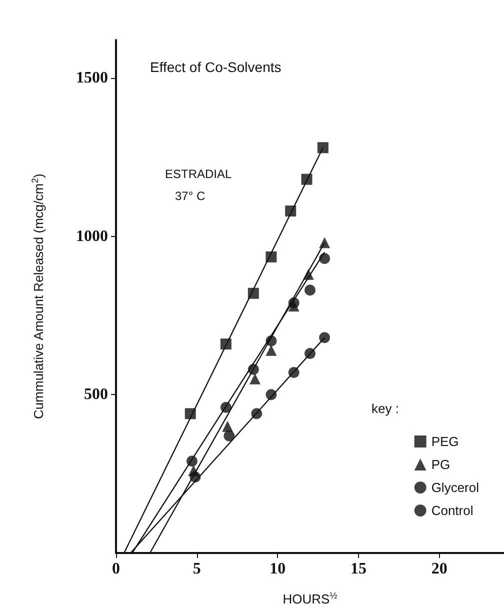 This screenshot has width=504, height=615. What do you see at coordinates (96, 395) in the screenshot?
I see `y-tick-label: 500` at bounding box center [96, 395].